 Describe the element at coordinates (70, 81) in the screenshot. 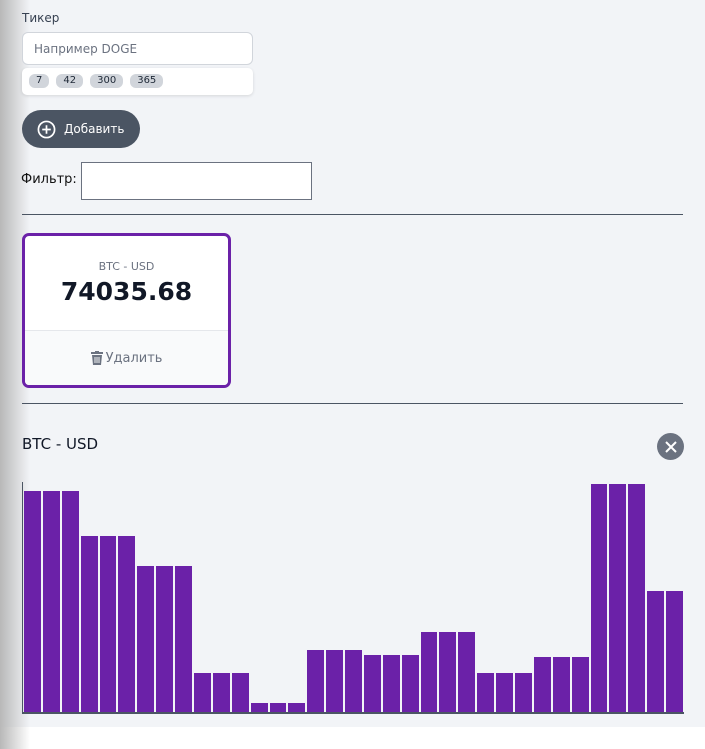

I see `suggestion-chip: 42` at that location.